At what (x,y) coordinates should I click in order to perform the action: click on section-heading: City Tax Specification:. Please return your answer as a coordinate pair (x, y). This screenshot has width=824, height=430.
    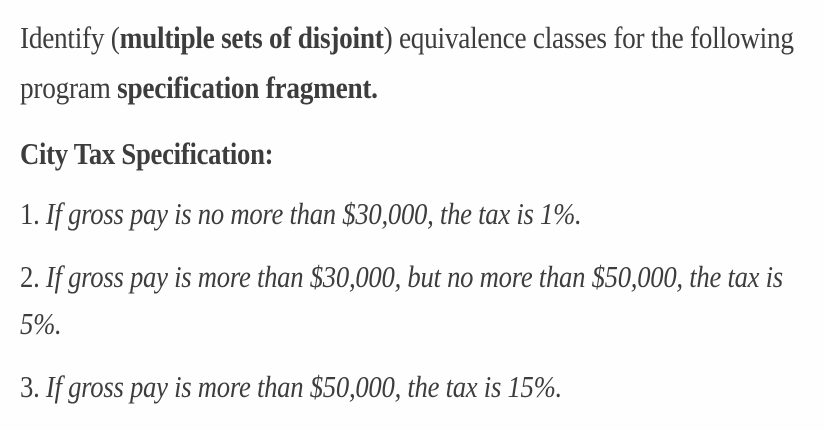
    Looking at the image, I should click on (147, 153).